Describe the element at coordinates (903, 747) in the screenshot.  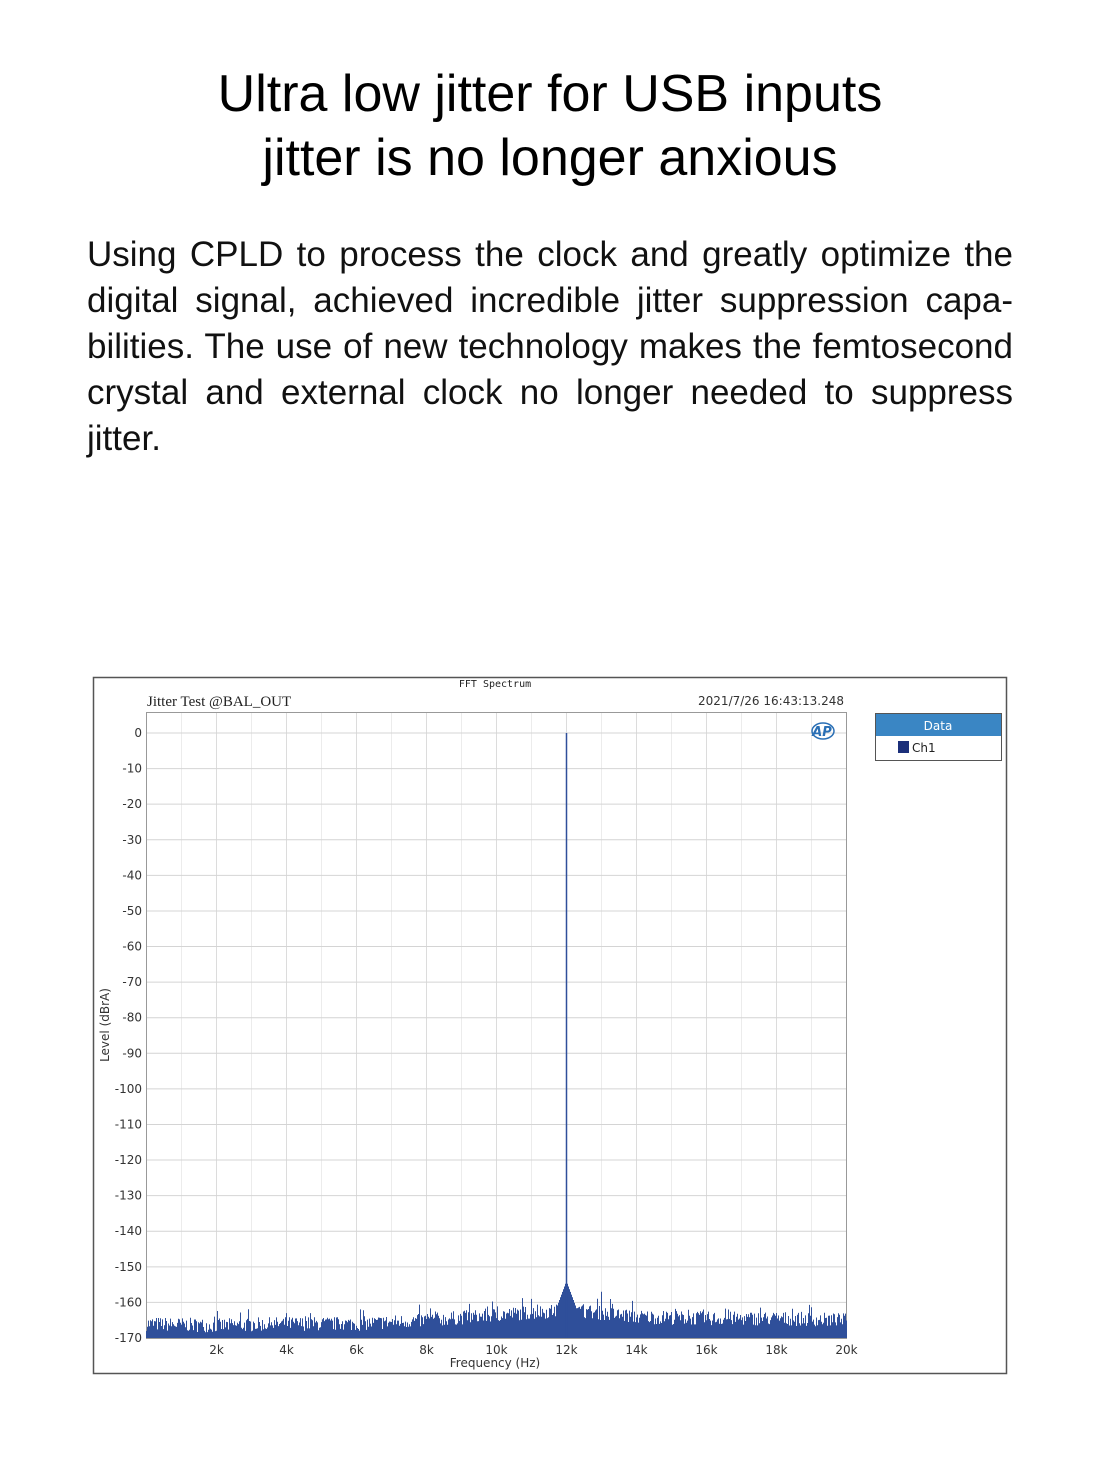
I see `legend-swatch-ch1` at that location.